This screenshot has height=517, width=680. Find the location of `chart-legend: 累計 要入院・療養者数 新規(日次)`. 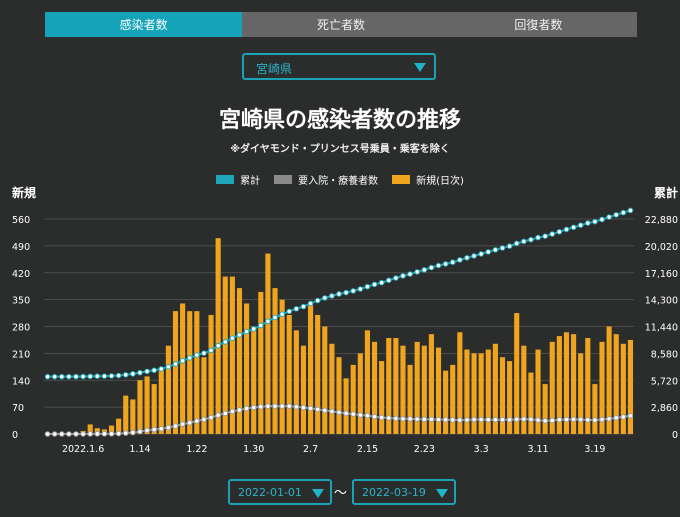

chart-legend: 累計 要入院・療養者数 新規(日次) is located at coordinates (340, 179).